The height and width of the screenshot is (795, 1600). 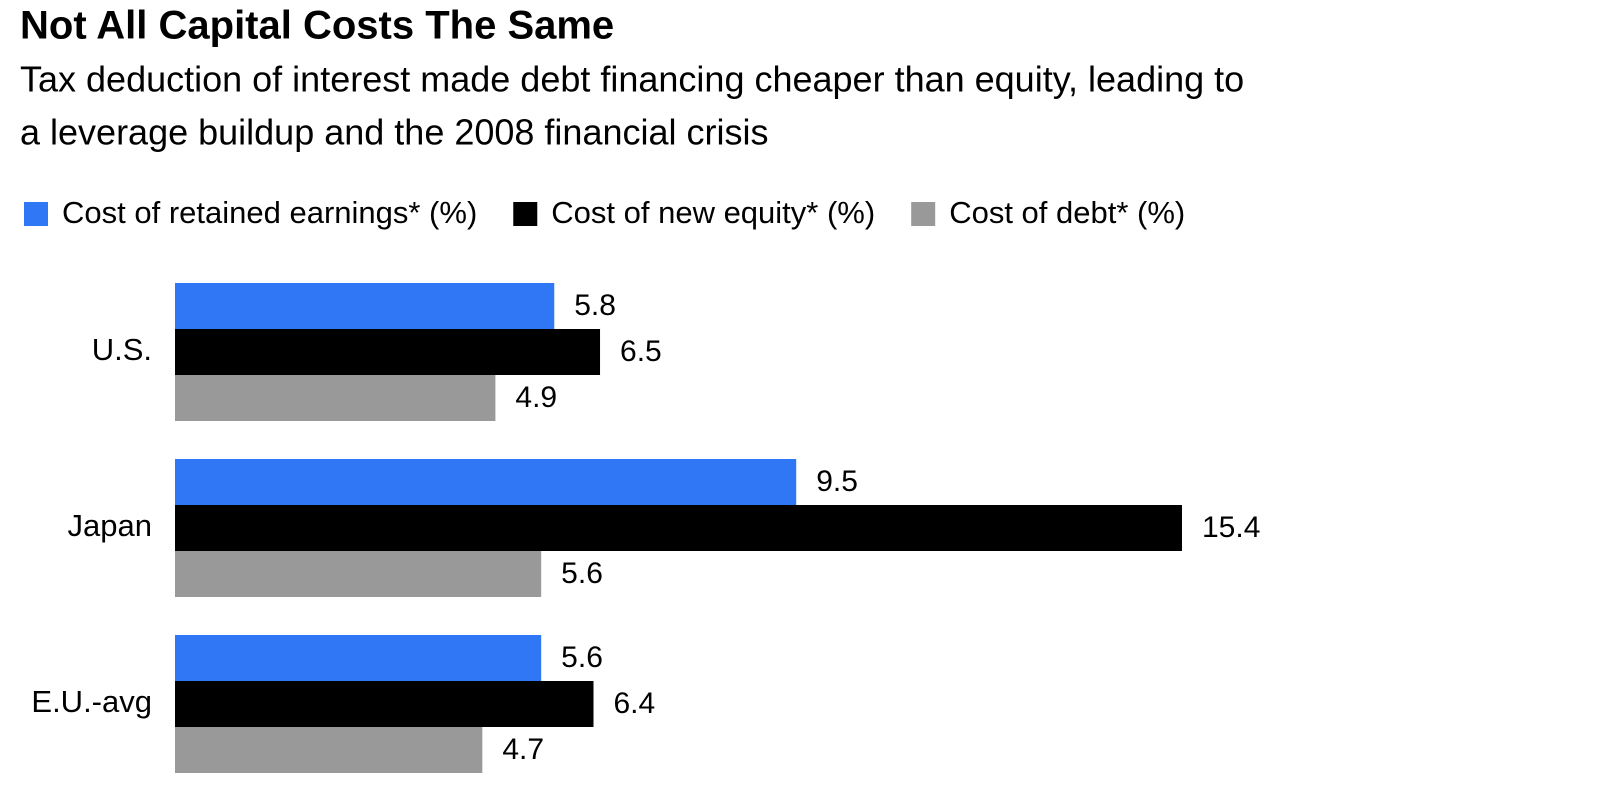 I want to click on category-label: Japan, so click(x=110, y=525).